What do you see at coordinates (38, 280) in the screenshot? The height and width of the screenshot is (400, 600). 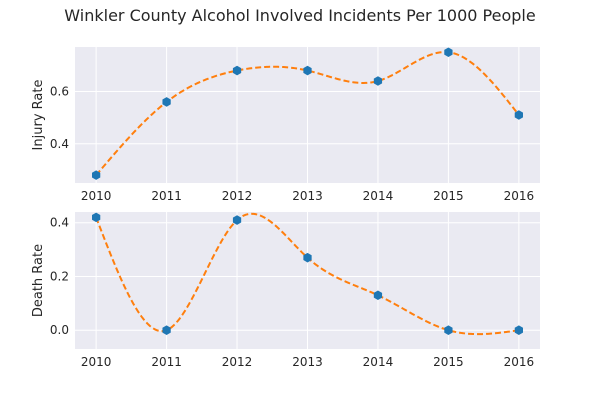 I see `y-axis-label: Death Rate` at bounding box center [38, 280].